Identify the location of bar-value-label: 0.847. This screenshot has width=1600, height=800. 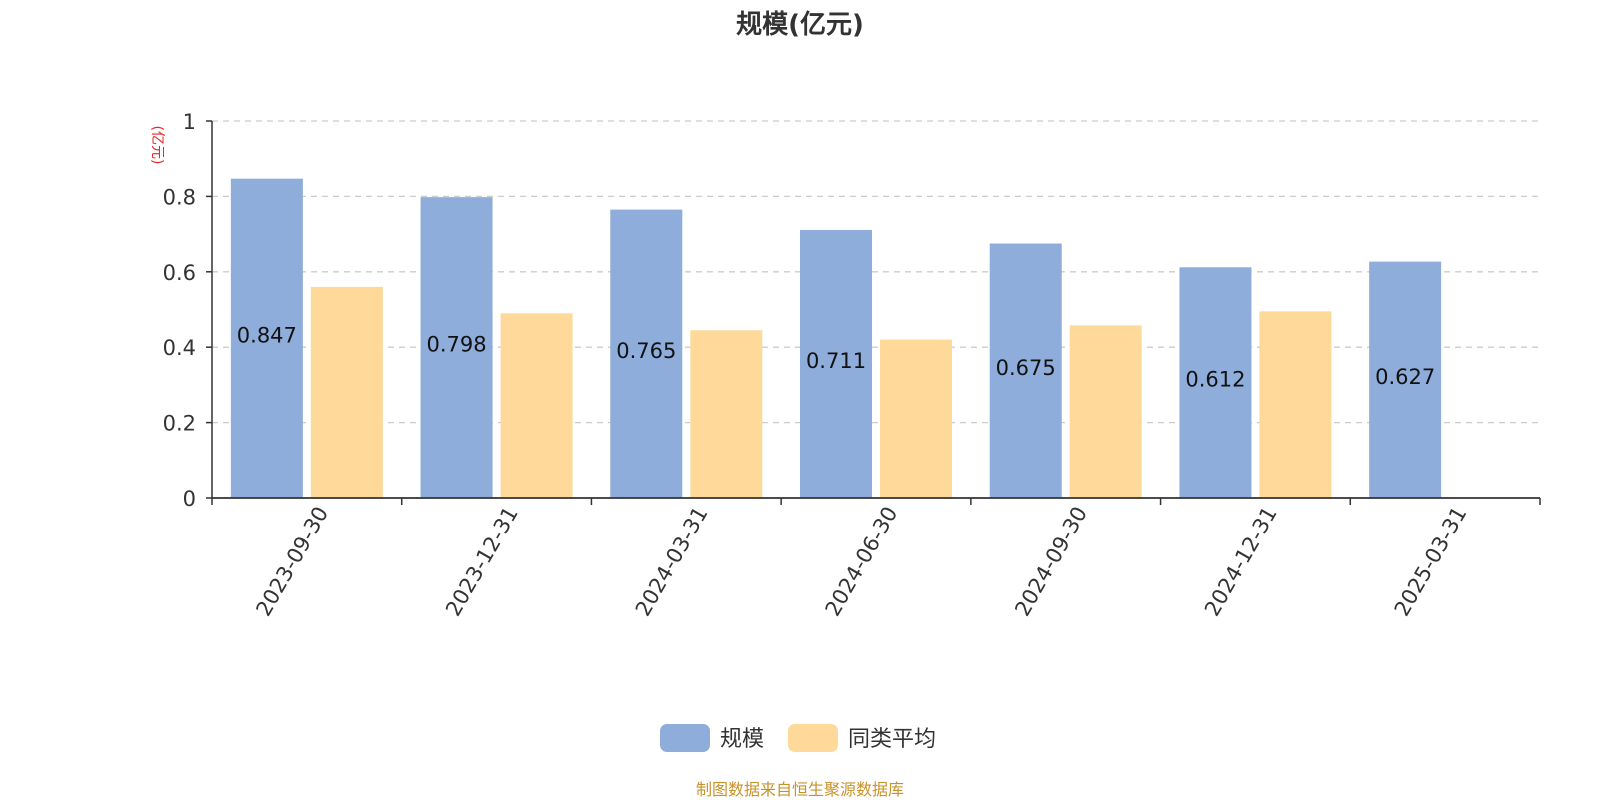
(267, 335).